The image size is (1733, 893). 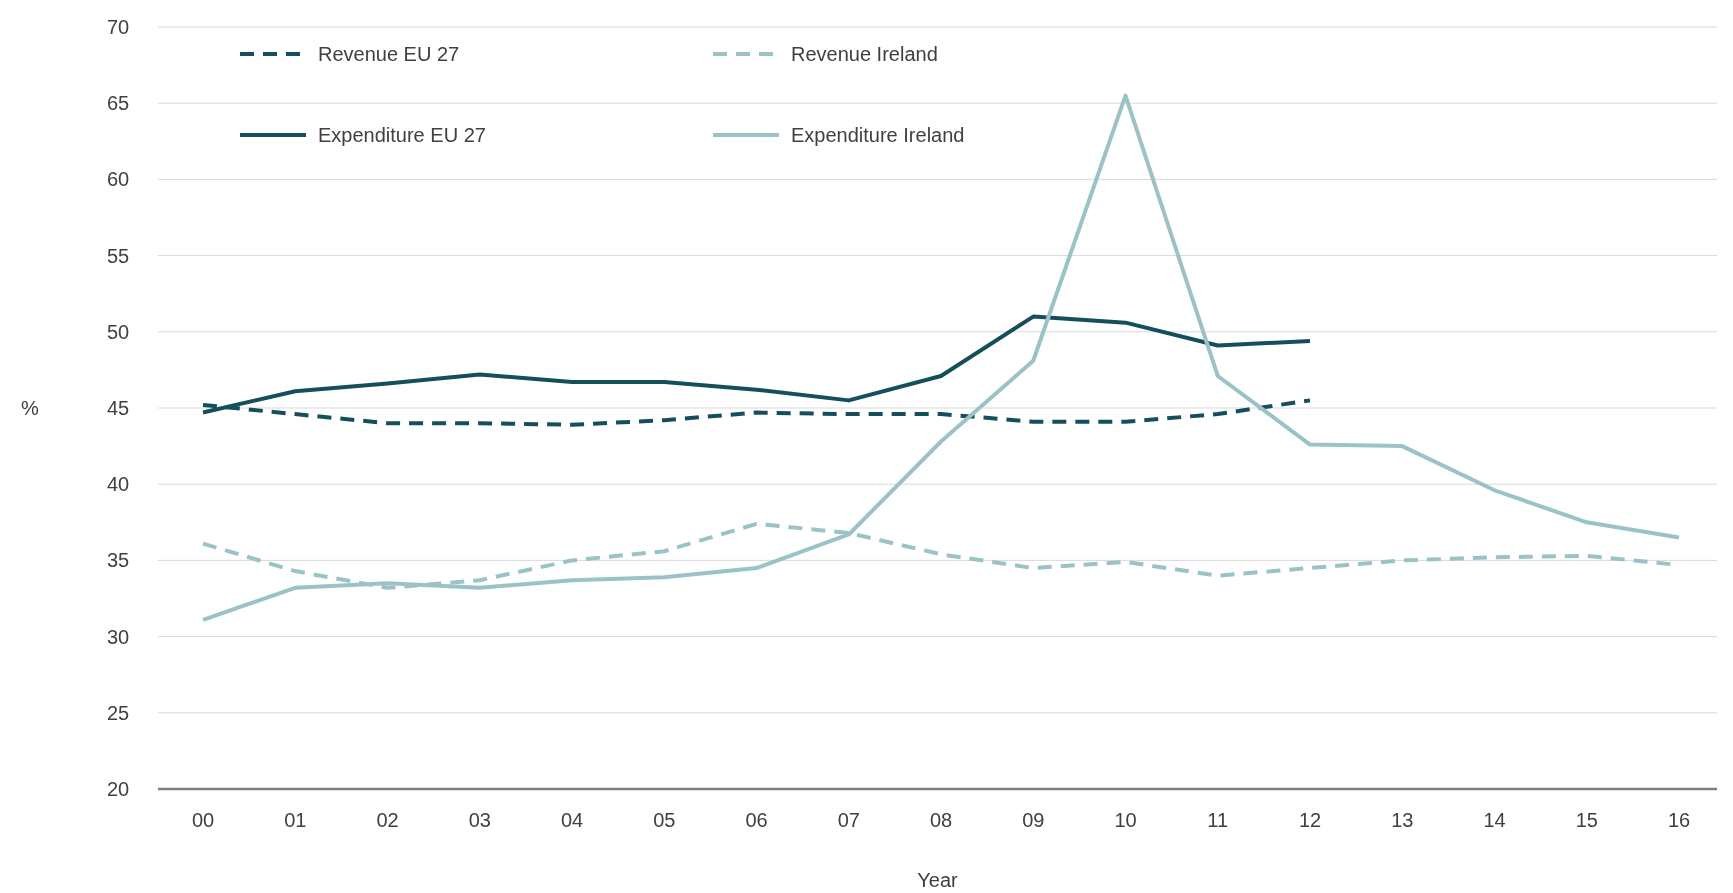 I want to click on x-tick-label: 05, so click(x=664, y=820).